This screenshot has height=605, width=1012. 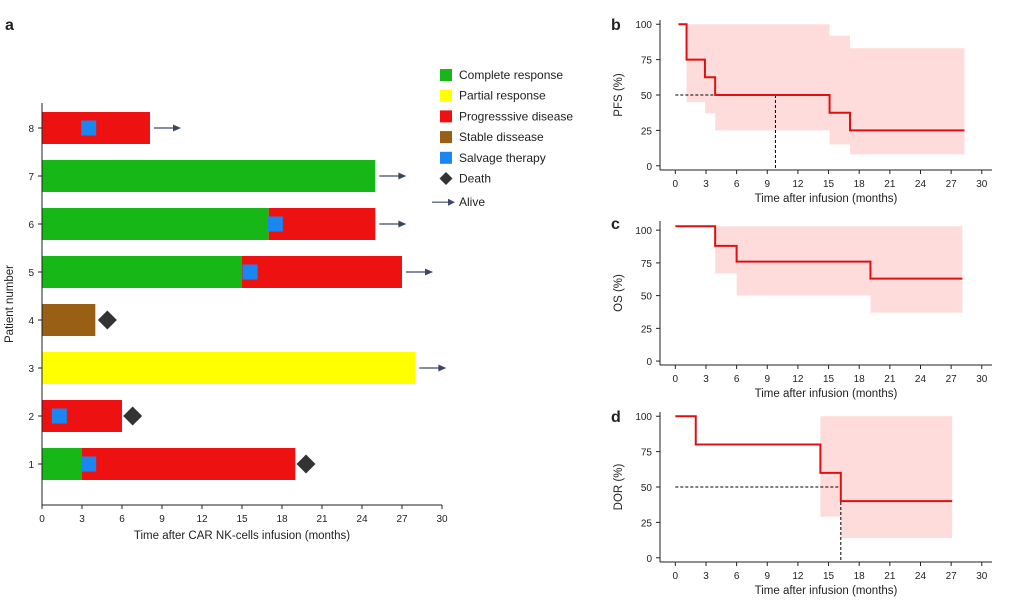 I want to click on os-y-tick-label: 0, so click(x=649, y=362).